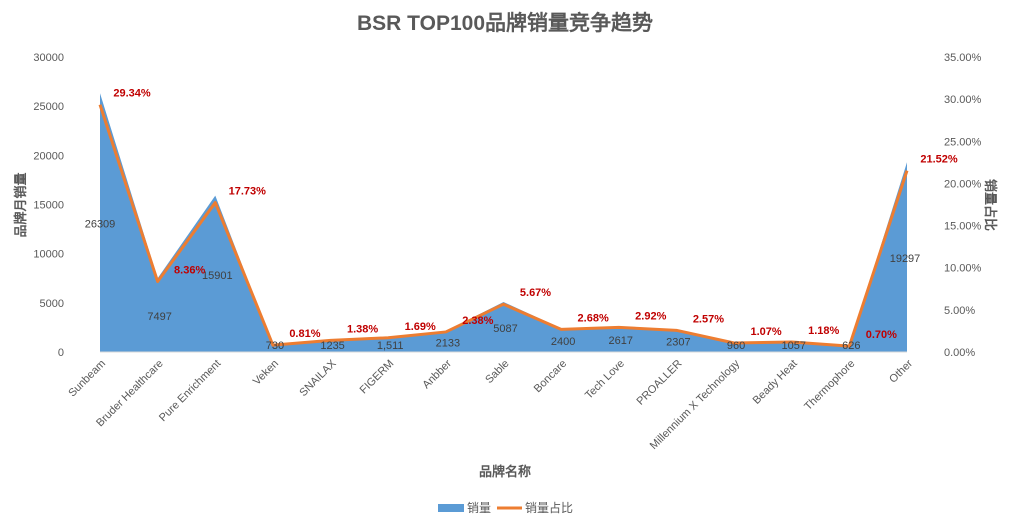 The width and height of the screenshot is (1010, 524). What do you see at coordinates (621, 341) in the screenshot?
I see `data-label-sales: 2617` at bounding box center [621, 341].